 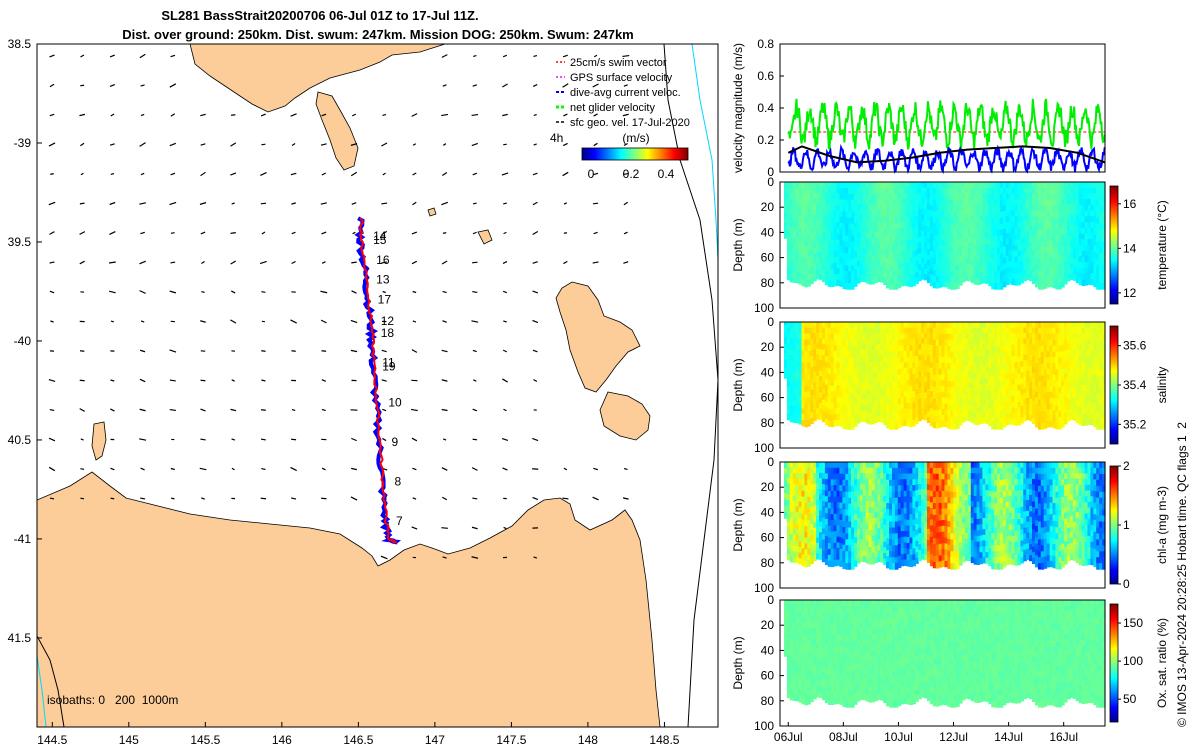 I want to click on track-day-label: 17, so click(x=385, y=299).